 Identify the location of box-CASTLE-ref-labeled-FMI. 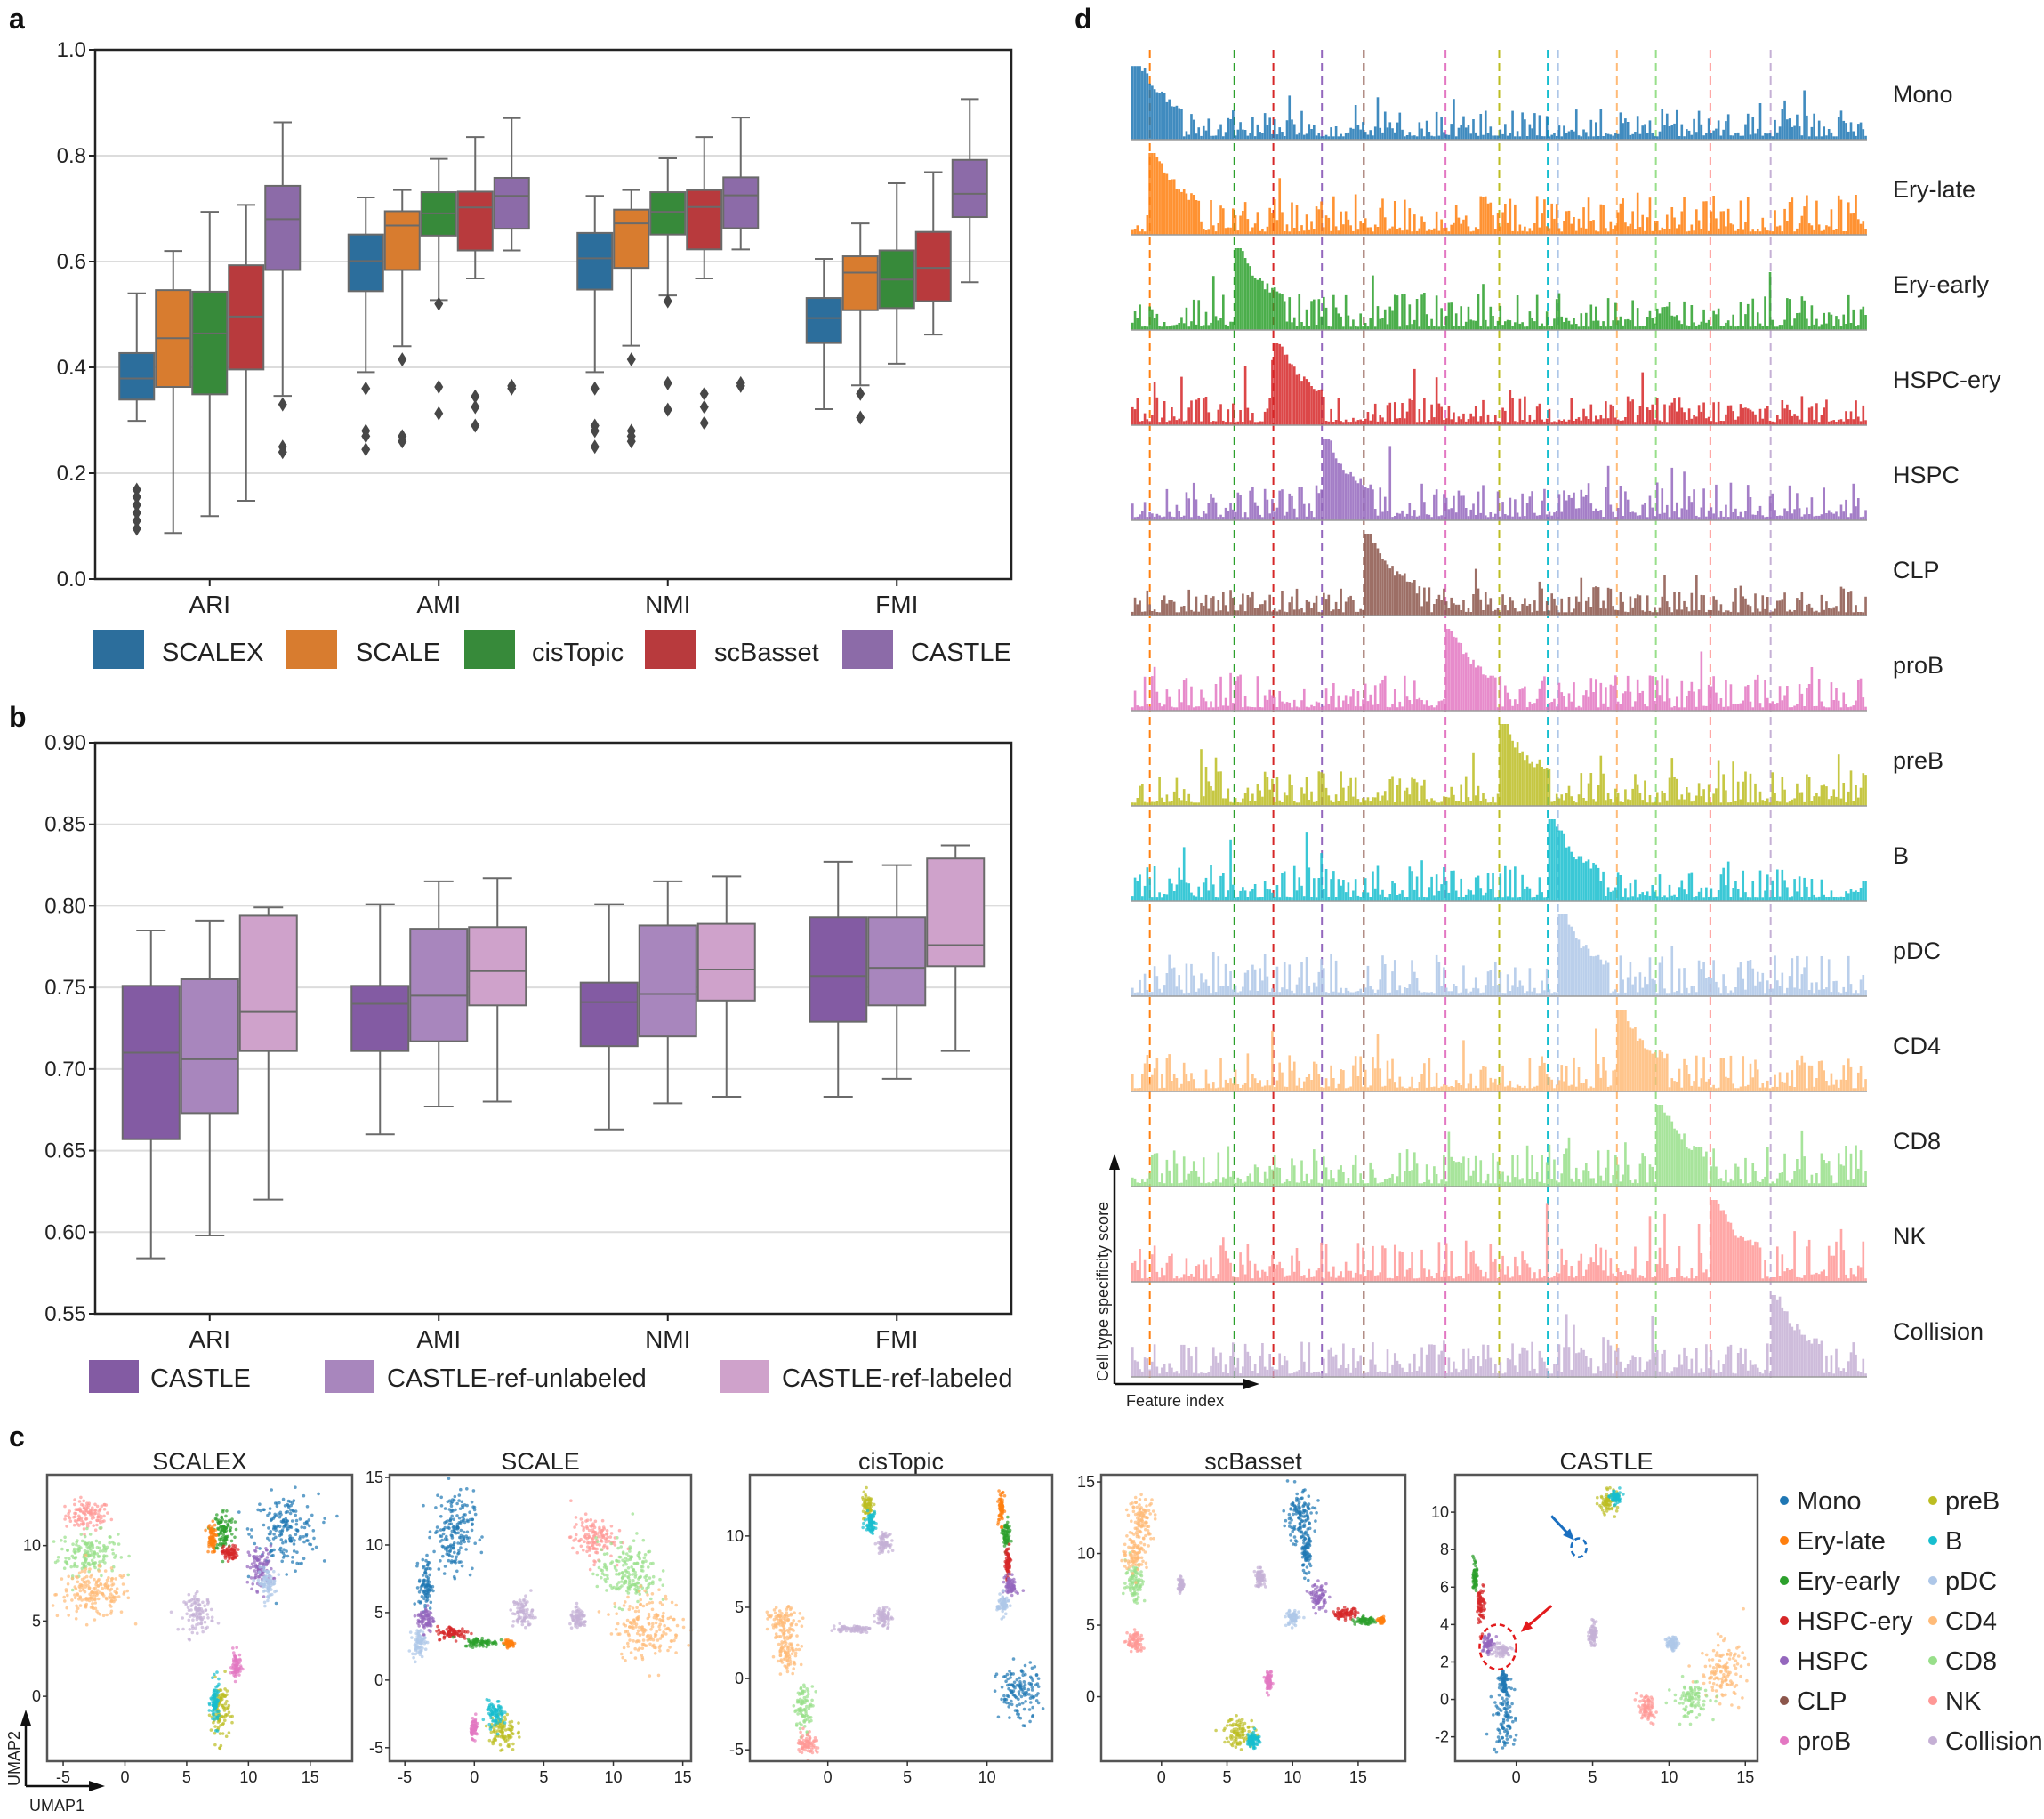
(956, 948).